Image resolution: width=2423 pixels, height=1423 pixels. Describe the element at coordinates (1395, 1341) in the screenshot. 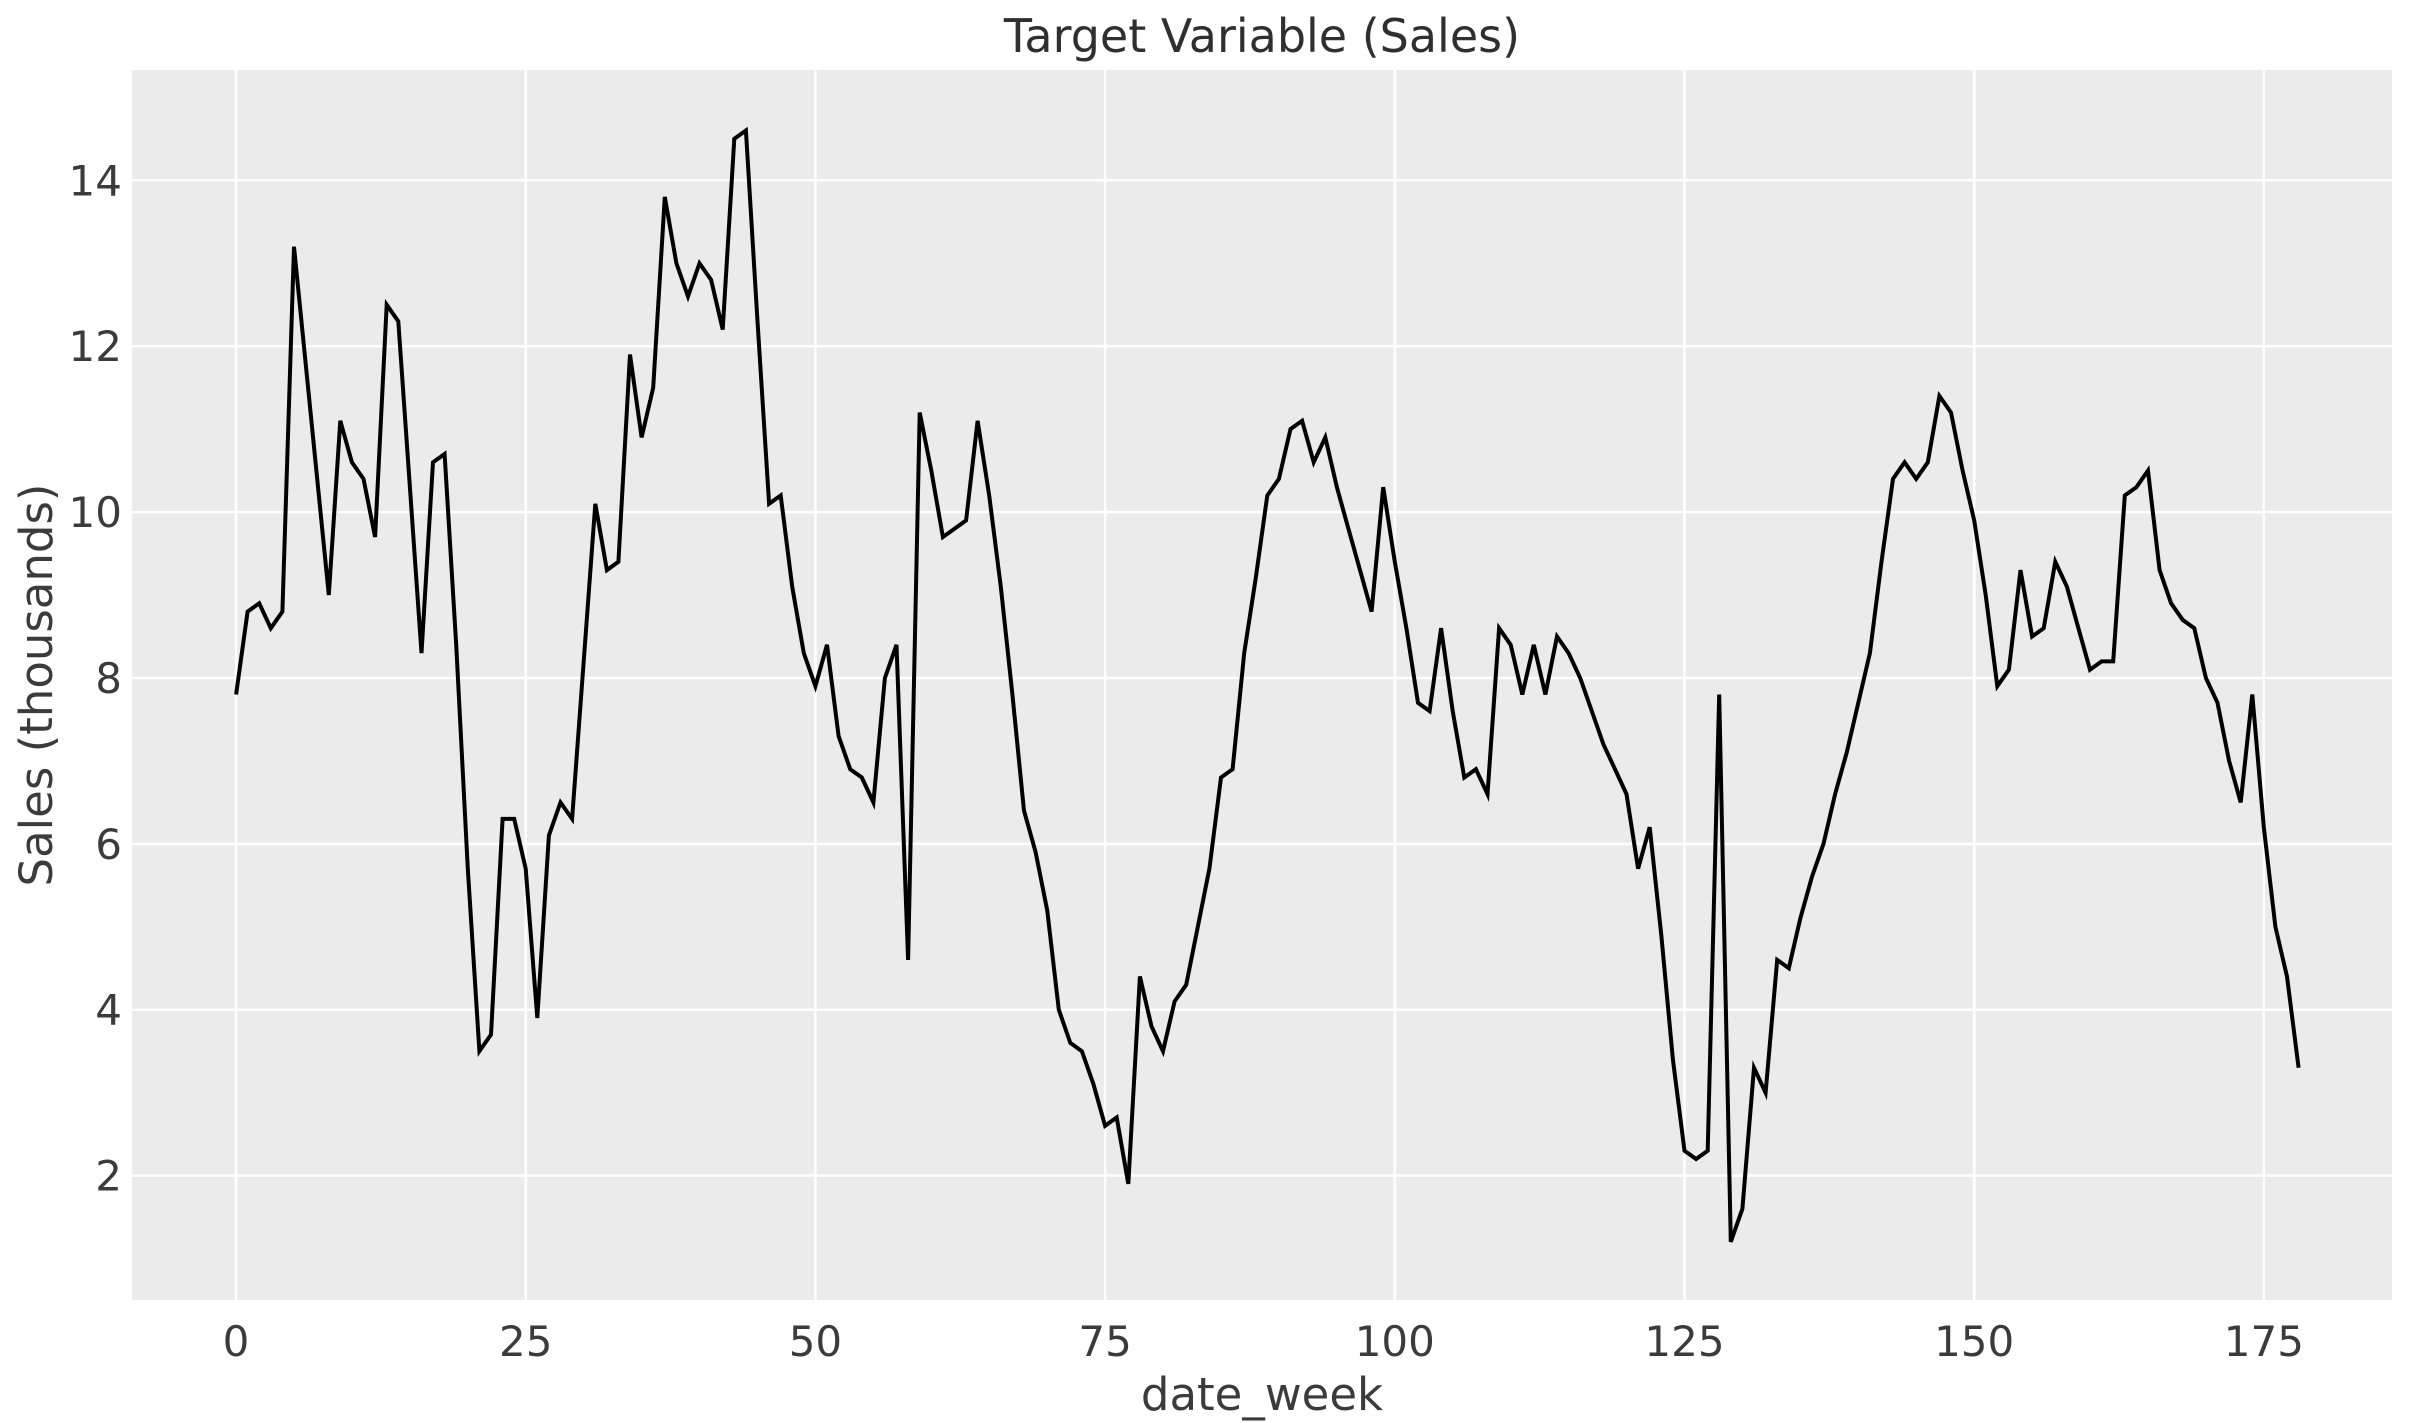

I see `x-tick-label: 100` at that location.